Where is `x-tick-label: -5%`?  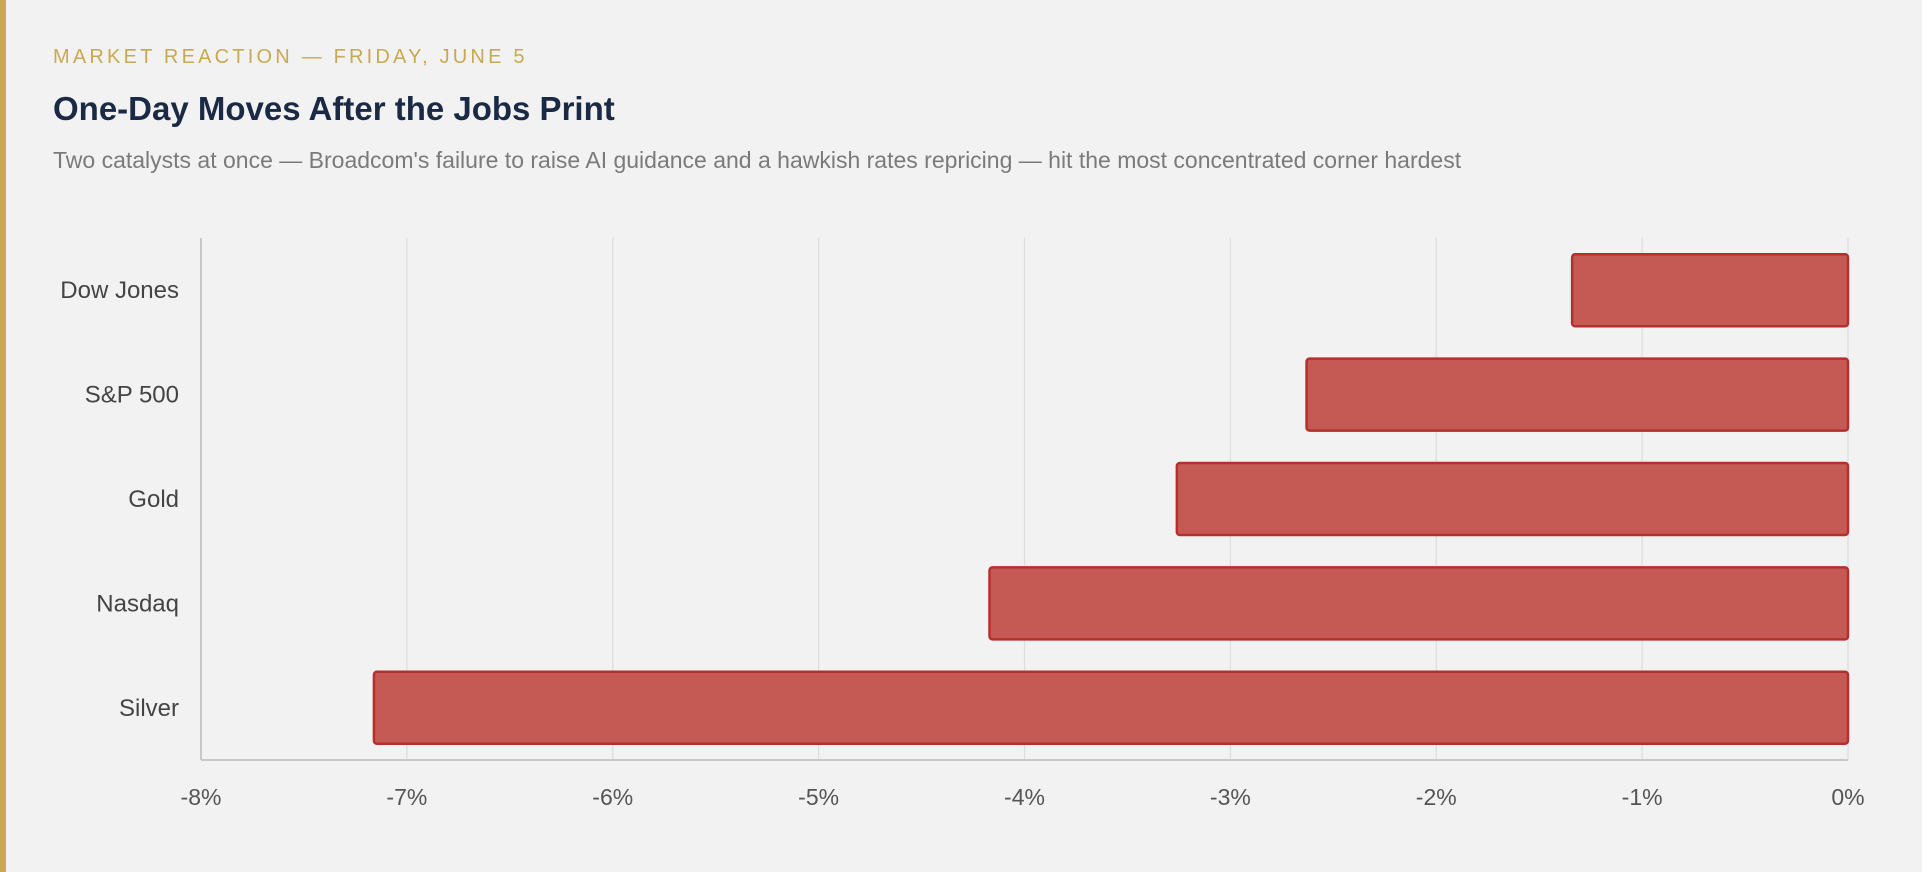
x-tick-label: -5% is located at coordinates (818, 797).